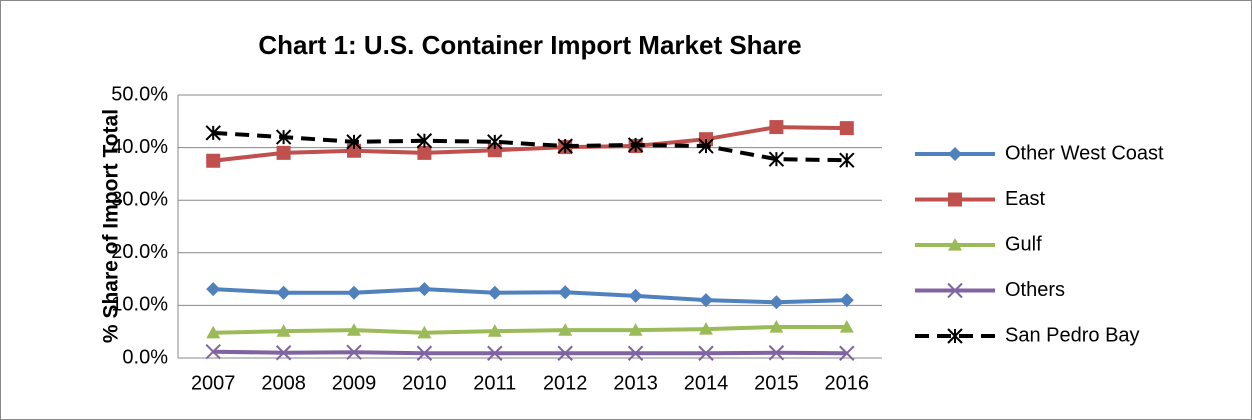 This screenshot has width=1252, height=420. Describe the element at coordinates (111, 226) in the screenshot. I see `y-axis-label: % Share of Import Total` at that location.